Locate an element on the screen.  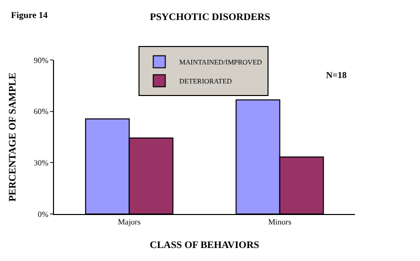
chart-title: PSYCHOTIC DISORDERS is located at coordinates (210, 18).